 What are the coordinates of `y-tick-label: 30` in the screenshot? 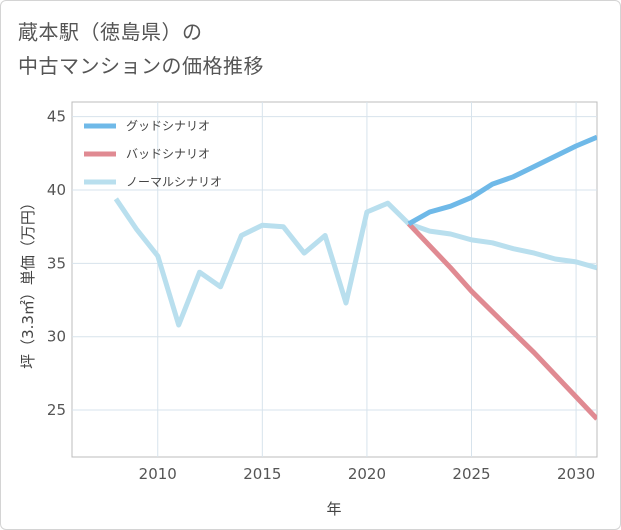 It's located at (56, 337).